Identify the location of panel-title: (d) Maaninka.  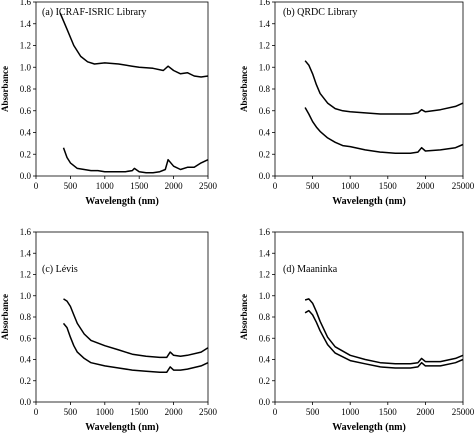
(310, 269).